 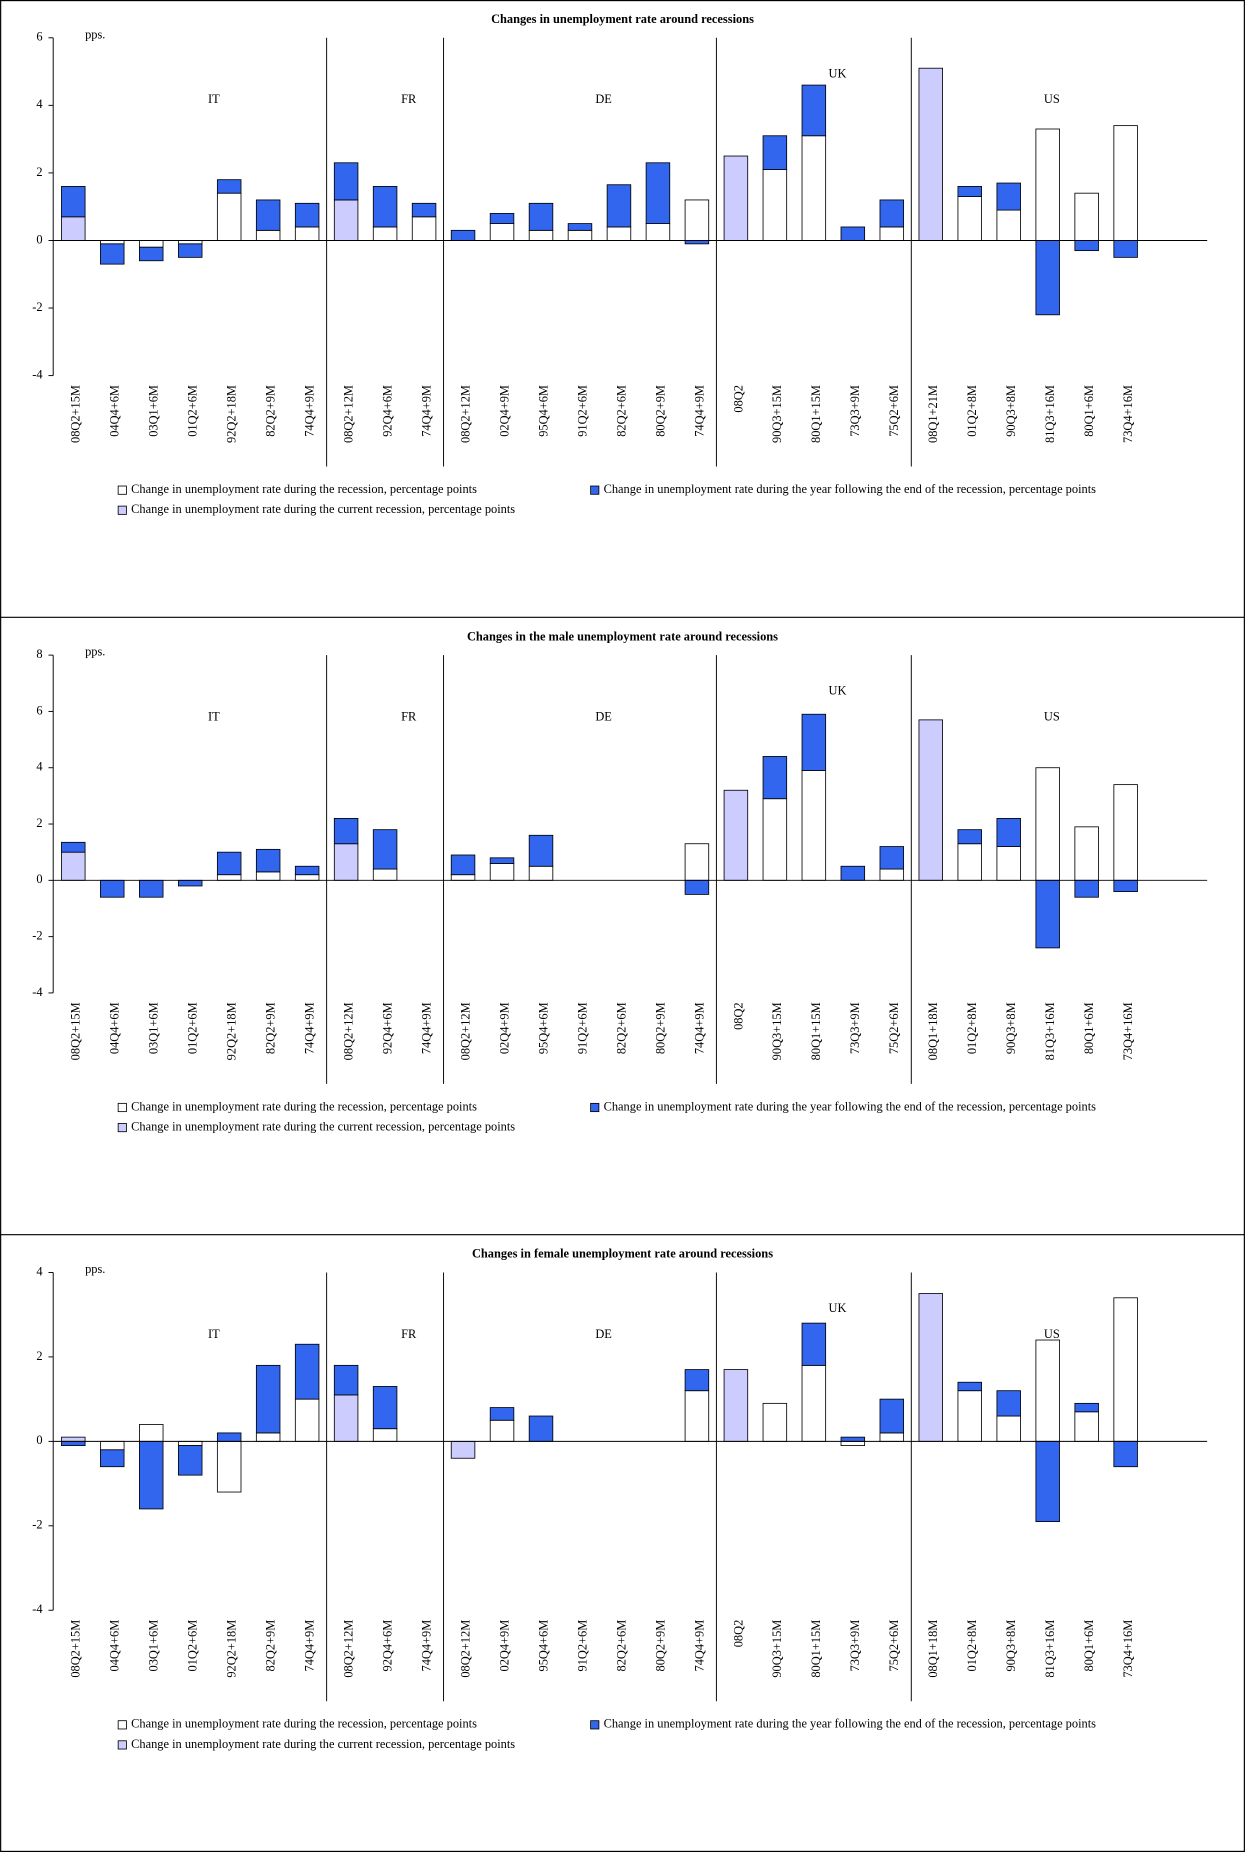 What do you see at coordinates (39, 710) in the screenshot?
I see `y-tick-label: 6` at bounding box center [39, 710].